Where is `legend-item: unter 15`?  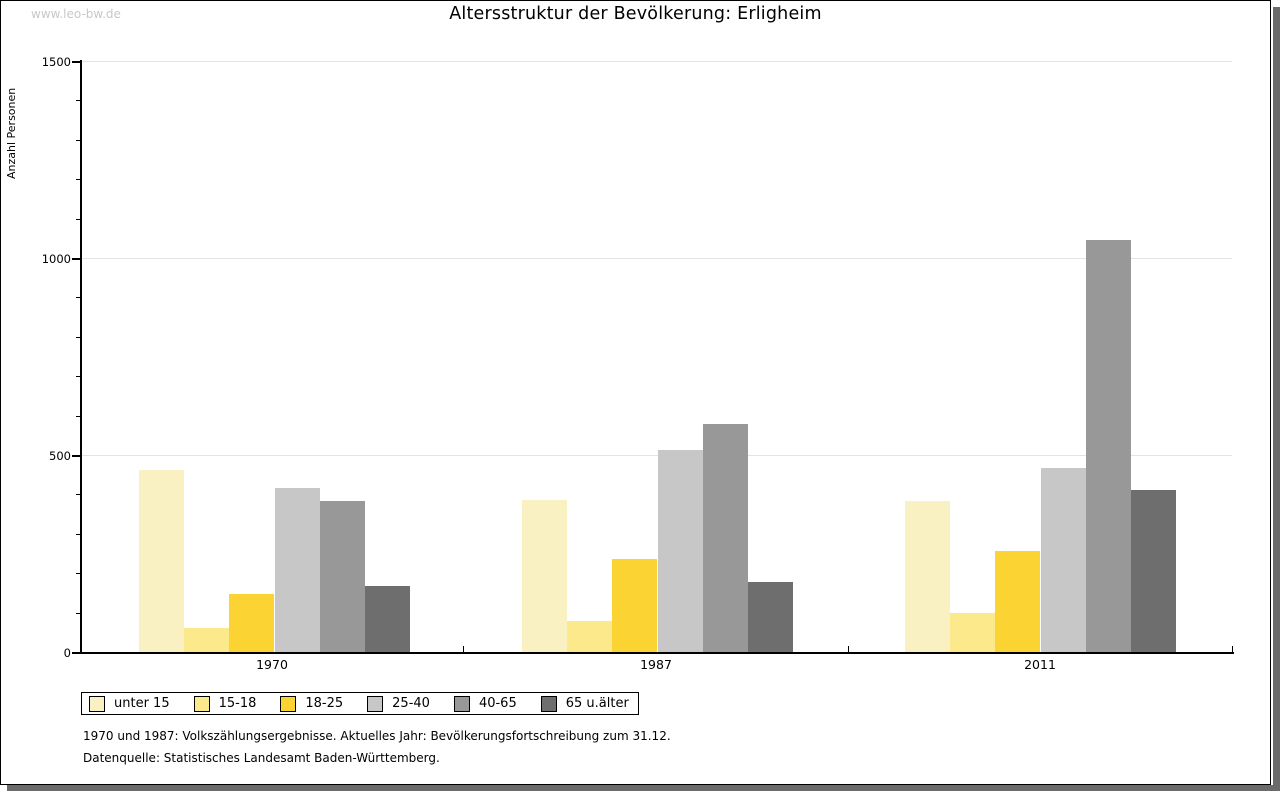 legend-item: unter 15 is located at coordinates (129, 703).